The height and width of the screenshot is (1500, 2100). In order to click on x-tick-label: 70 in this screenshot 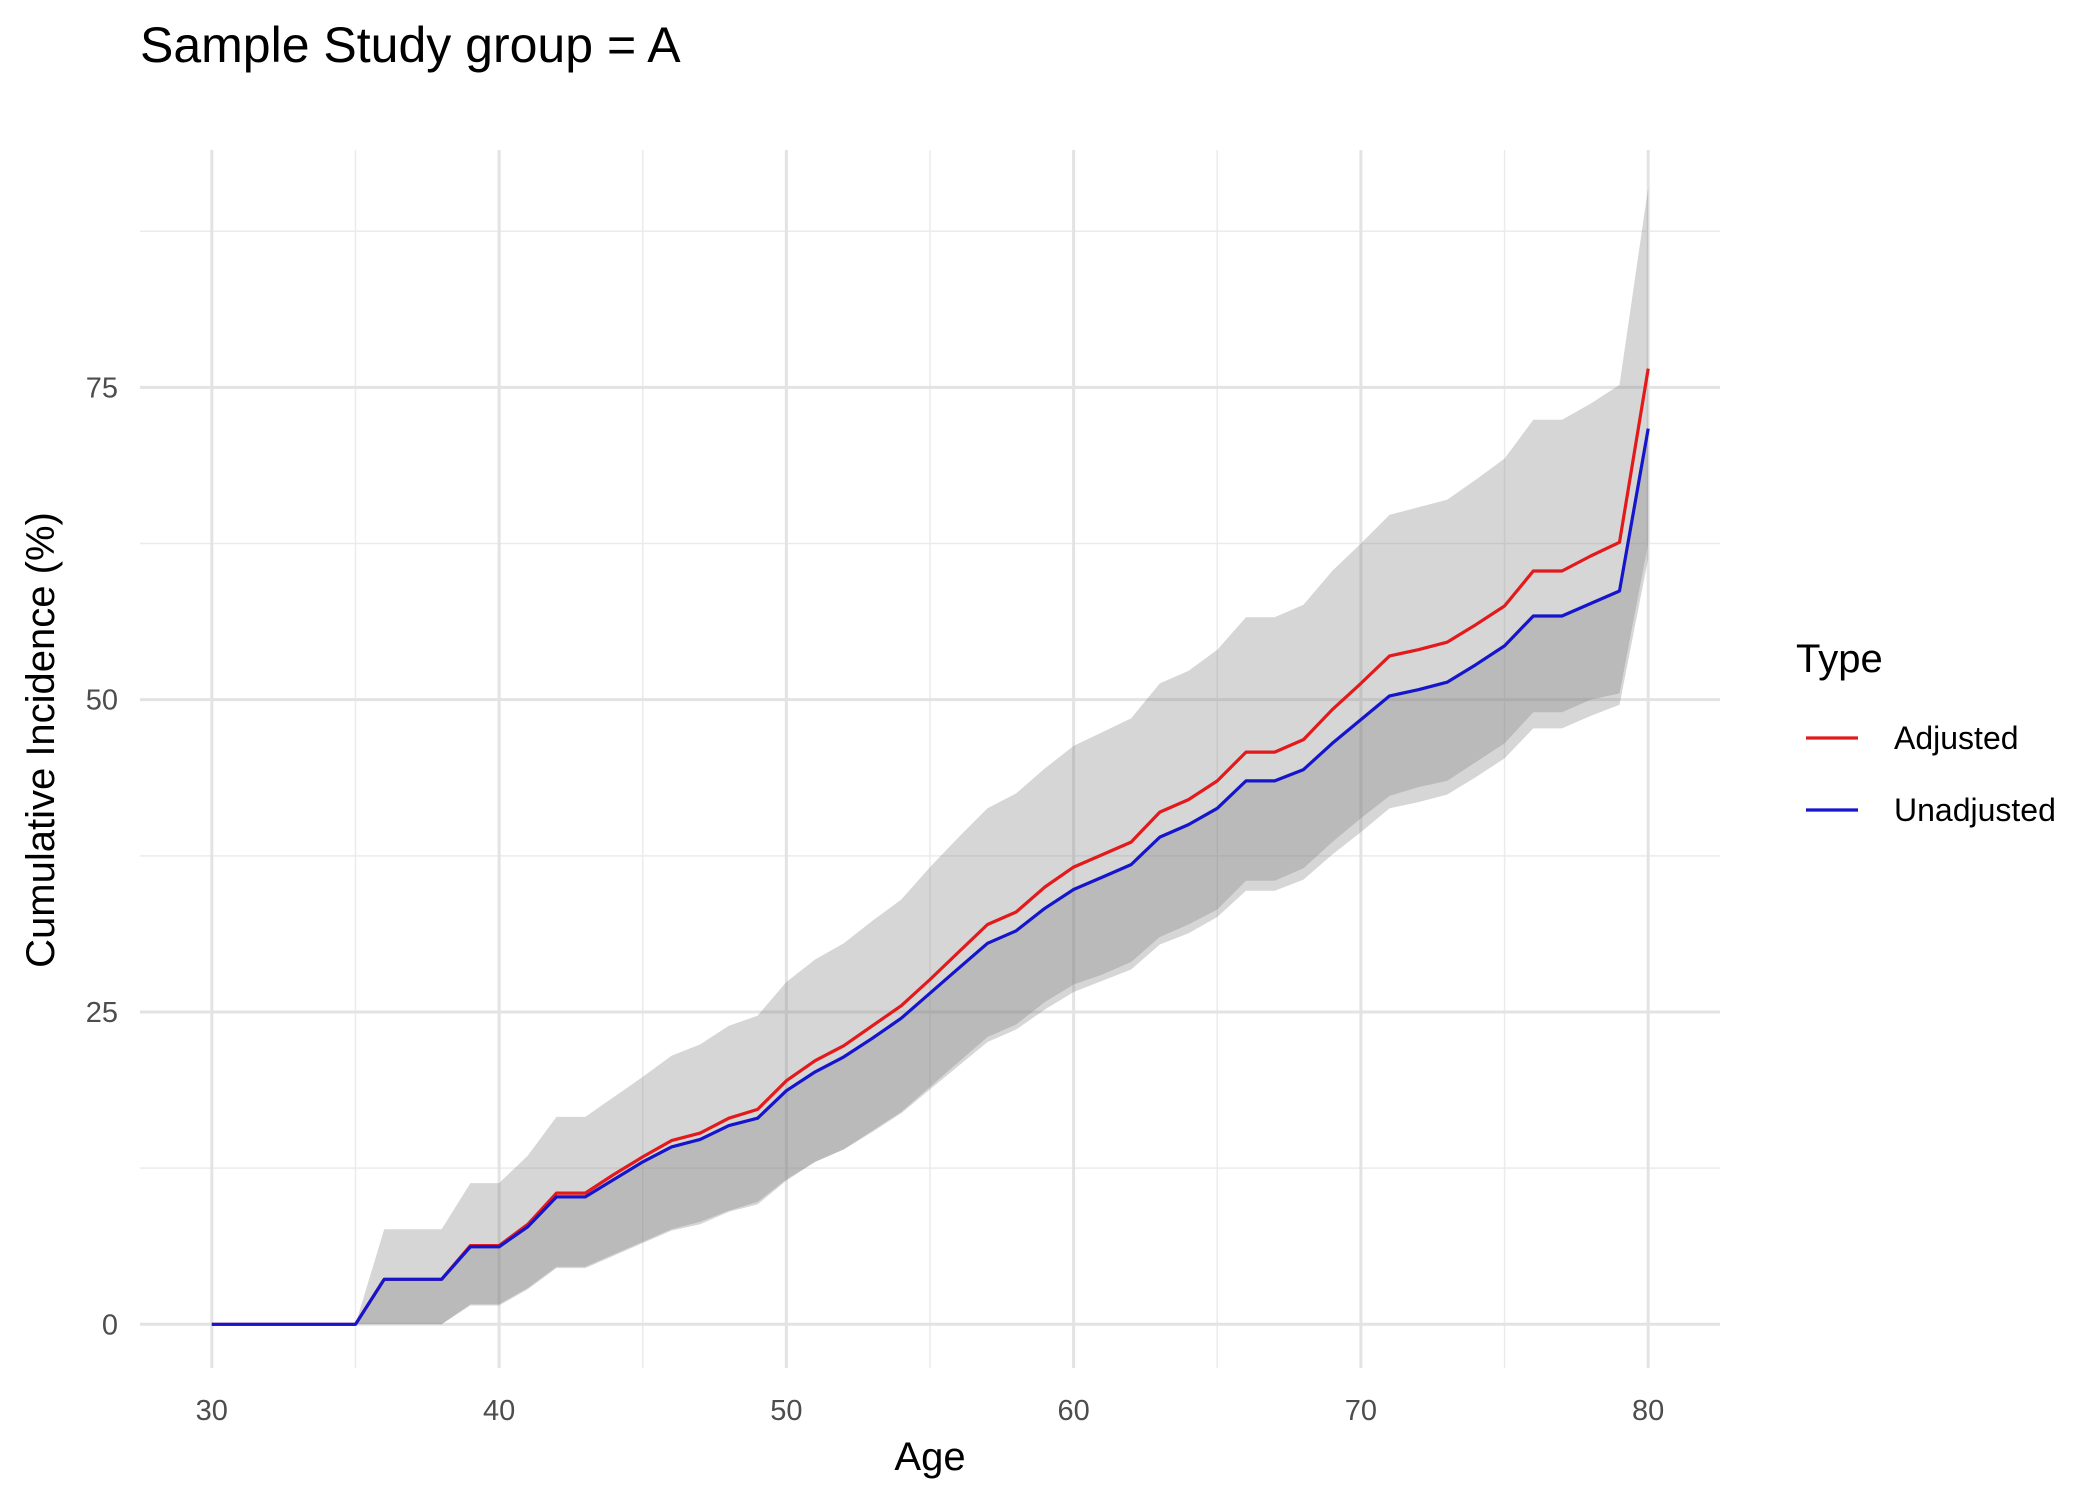, I will do `click(1361, 1411)`.